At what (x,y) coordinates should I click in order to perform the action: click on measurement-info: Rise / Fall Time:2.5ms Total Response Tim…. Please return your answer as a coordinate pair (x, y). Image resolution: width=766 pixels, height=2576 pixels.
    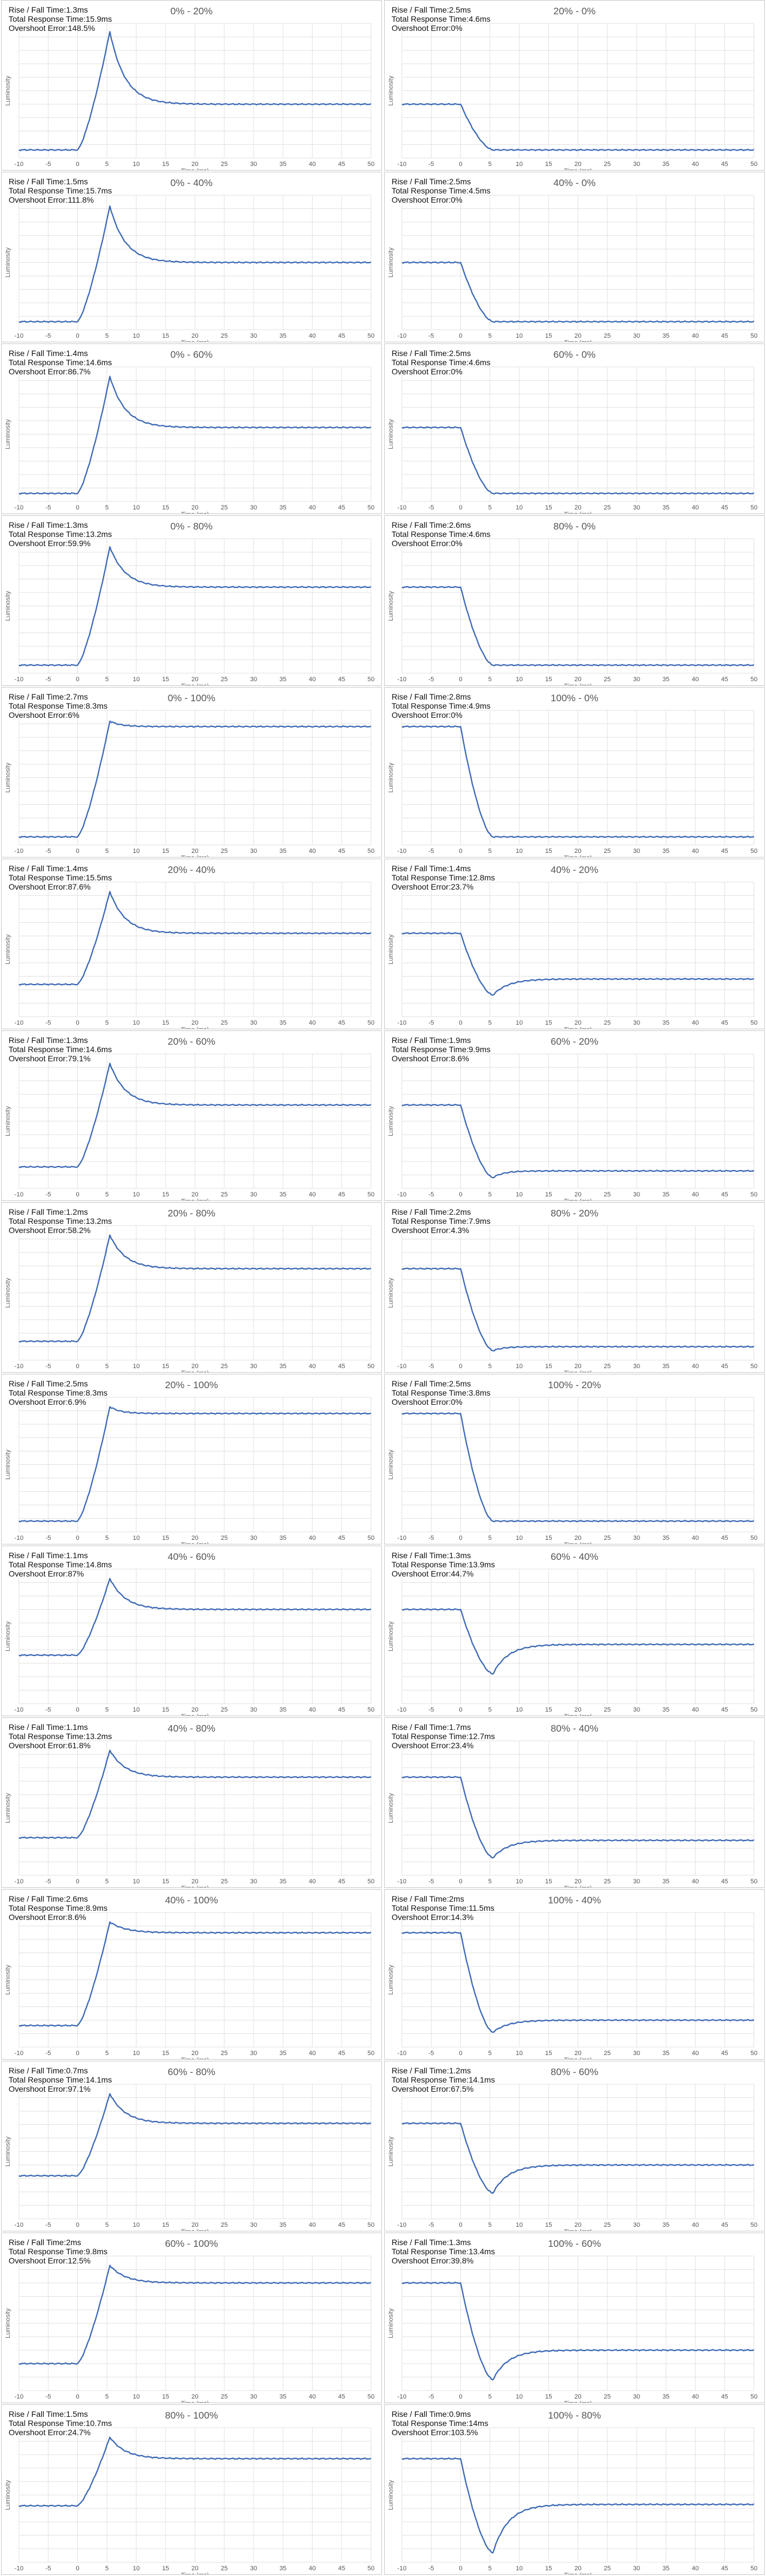
    Looking at the image, I should click on (441, 190).